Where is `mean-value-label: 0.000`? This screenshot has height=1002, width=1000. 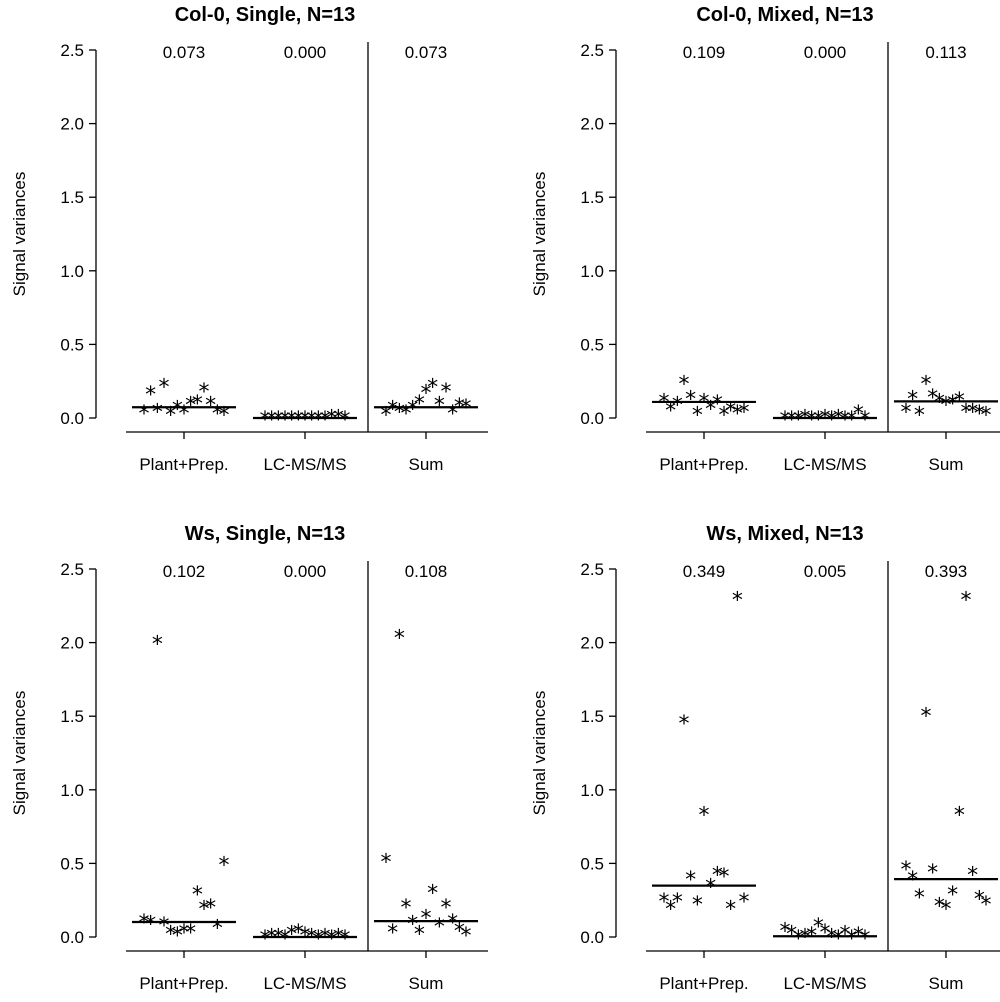 mean-value-label: 0.000 is located at coordinates (825, 52).